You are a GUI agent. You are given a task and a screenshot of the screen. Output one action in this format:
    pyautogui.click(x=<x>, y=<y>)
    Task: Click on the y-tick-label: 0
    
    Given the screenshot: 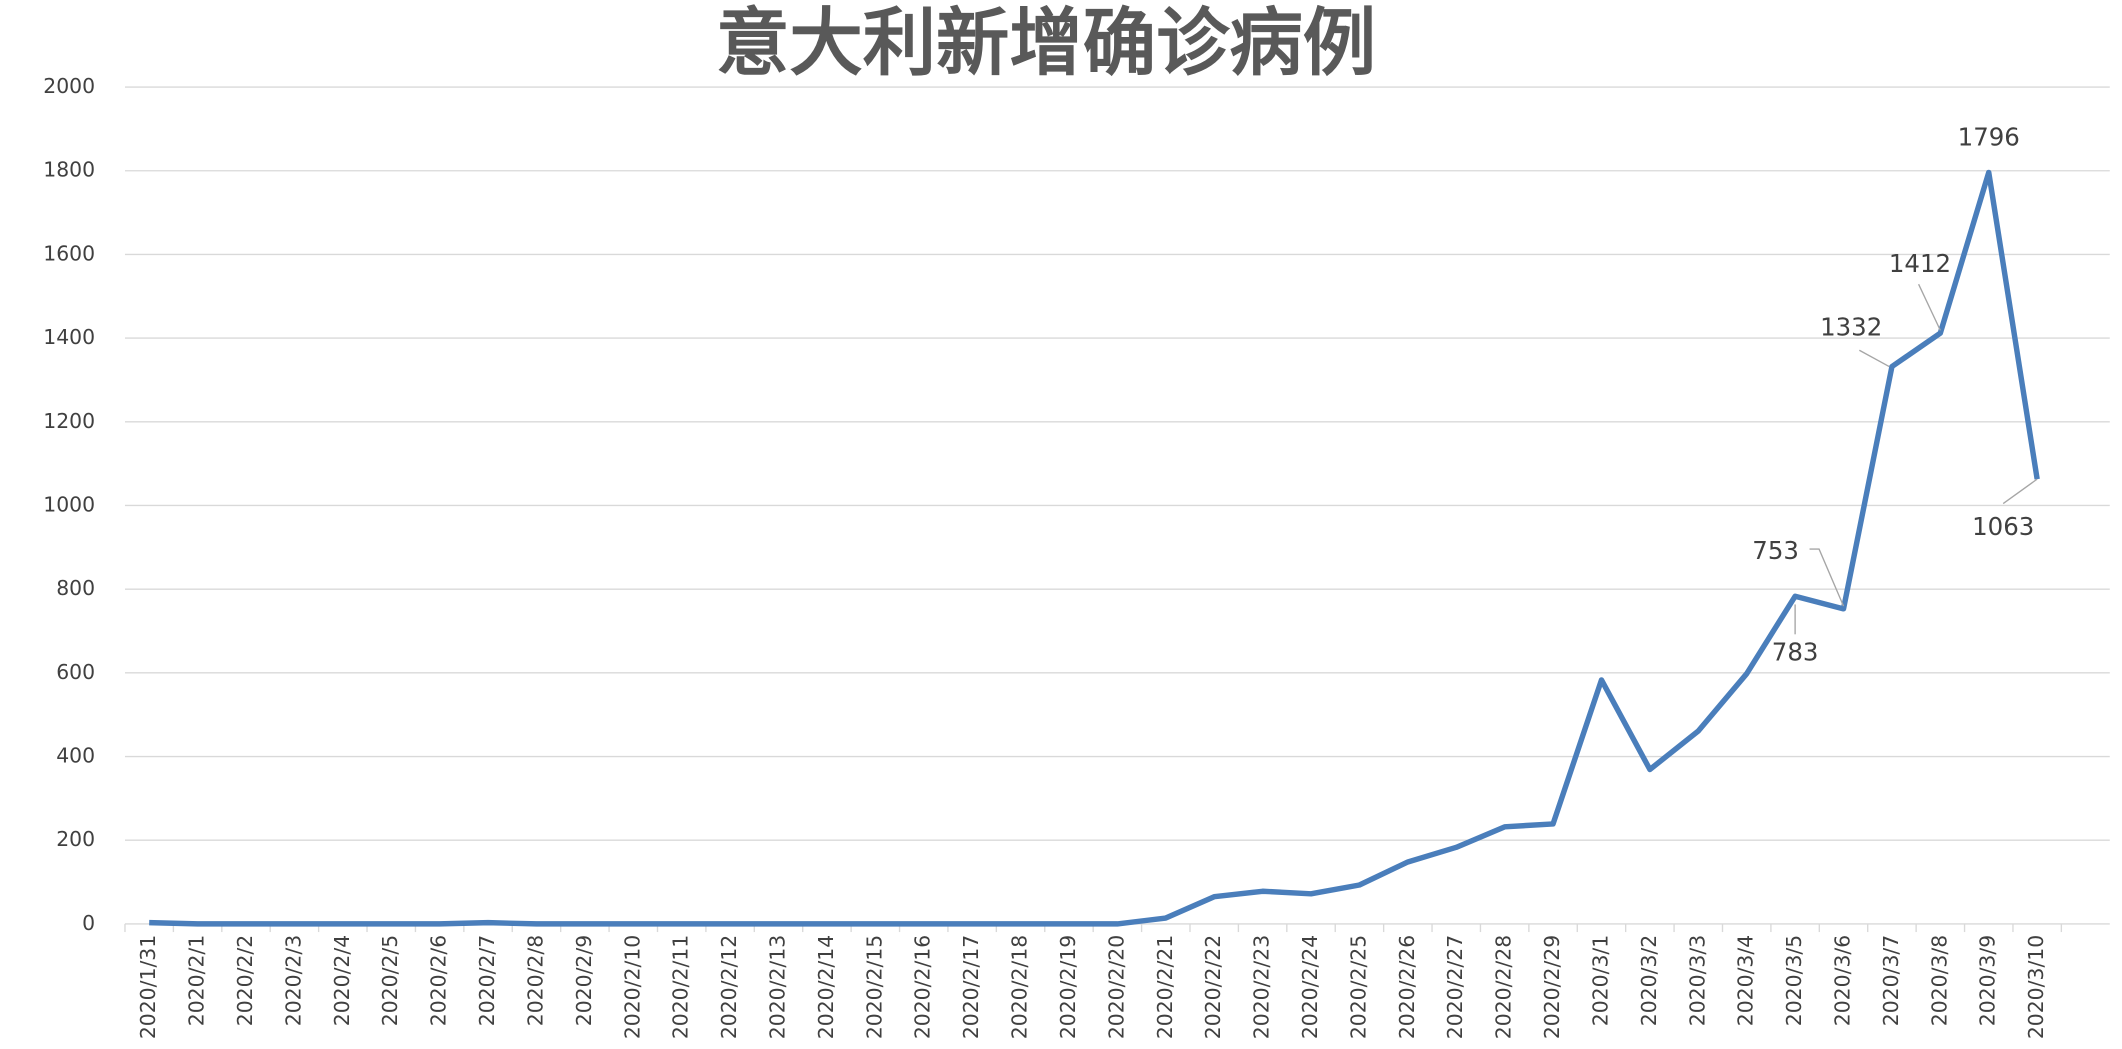 What is the action you would take?
    pyautogui.click(x=88, y=923)
    